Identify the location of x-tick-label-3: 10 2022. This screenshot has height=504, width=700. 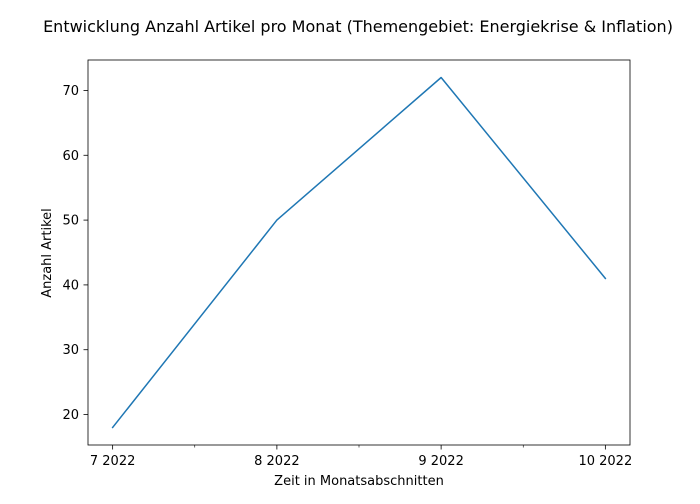
(605, 461).